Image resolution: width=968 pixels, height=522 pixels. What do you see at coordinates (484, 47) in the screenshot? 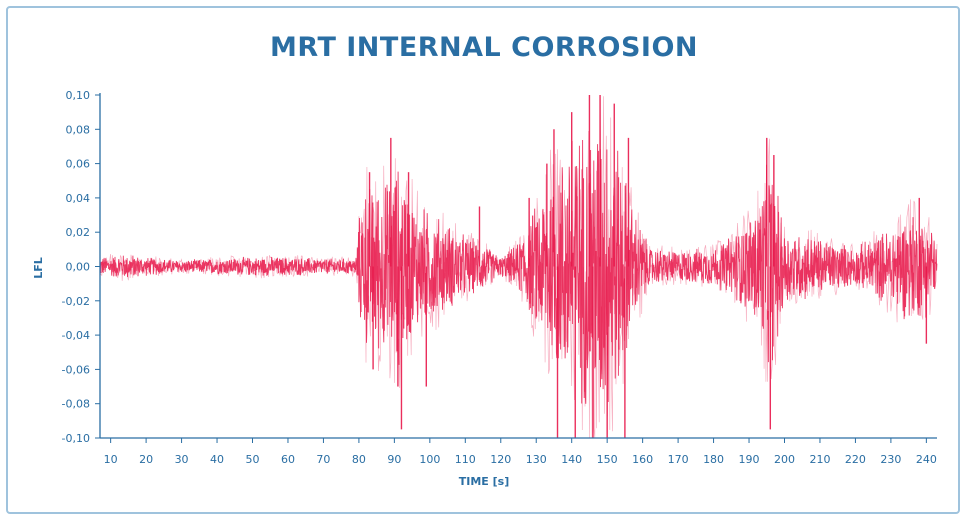
I see `chart-title: MRT INTERNAL CORROSION` at bounding box center [484, 47].